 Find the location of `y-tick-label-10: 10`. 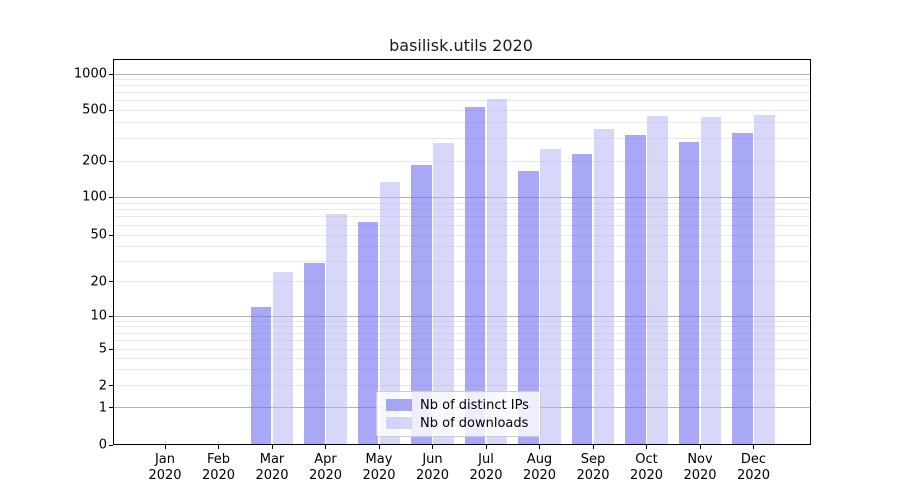

y-tick-label-10: 10 is located at coordinates (98, 316).